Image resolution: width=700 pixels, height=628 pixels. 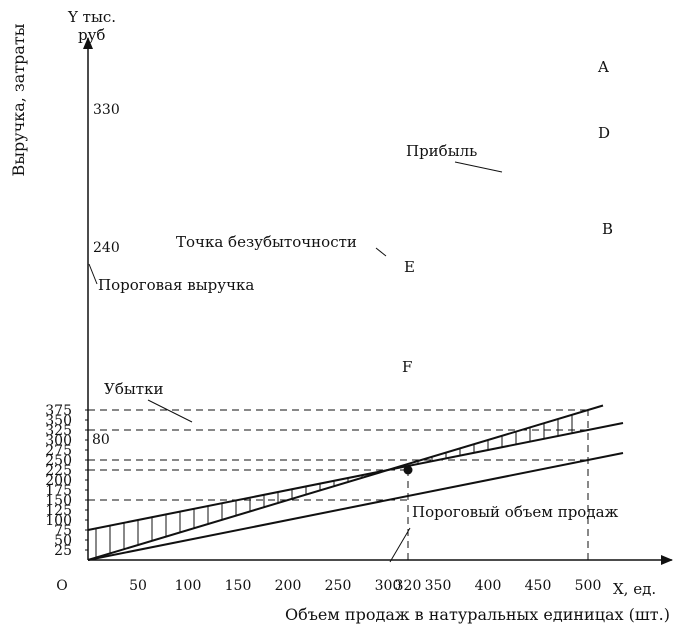 I want to click on series-line-variable-cost, so click(x=355, y=506).